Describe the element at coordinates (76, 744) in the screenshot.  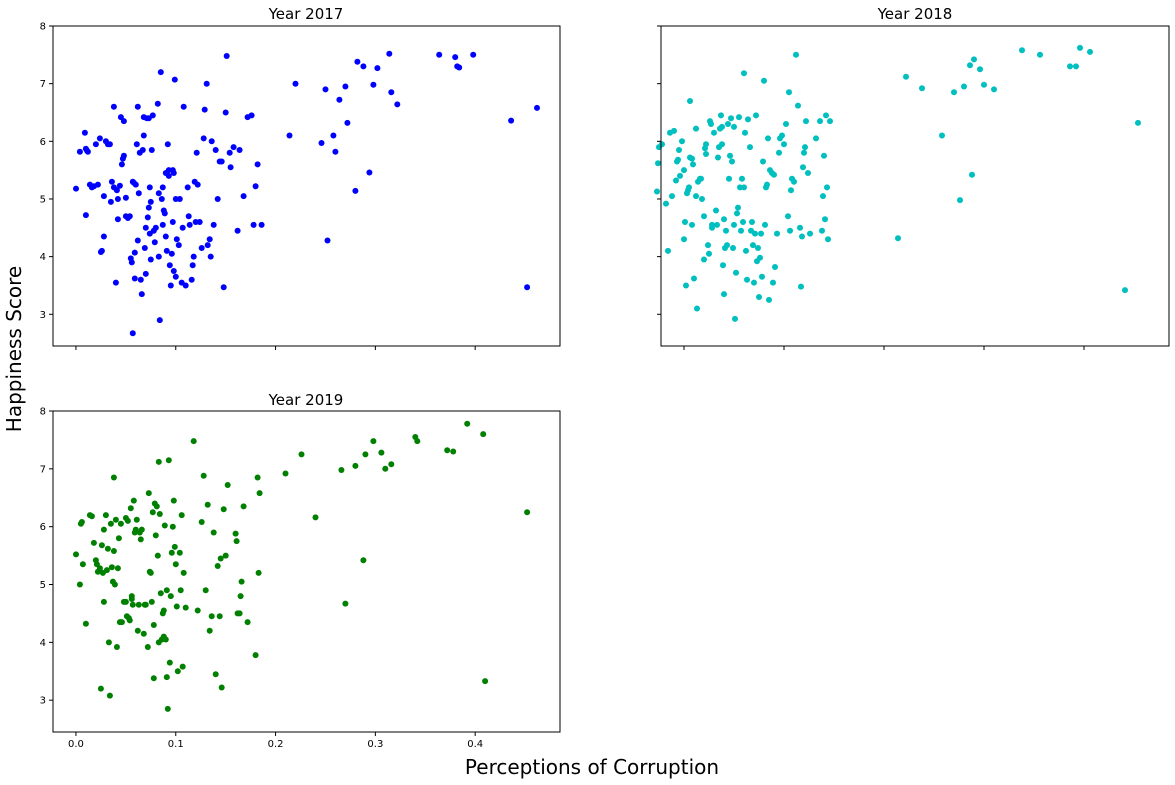
I see `x-tick-label: 0.0` at that location.